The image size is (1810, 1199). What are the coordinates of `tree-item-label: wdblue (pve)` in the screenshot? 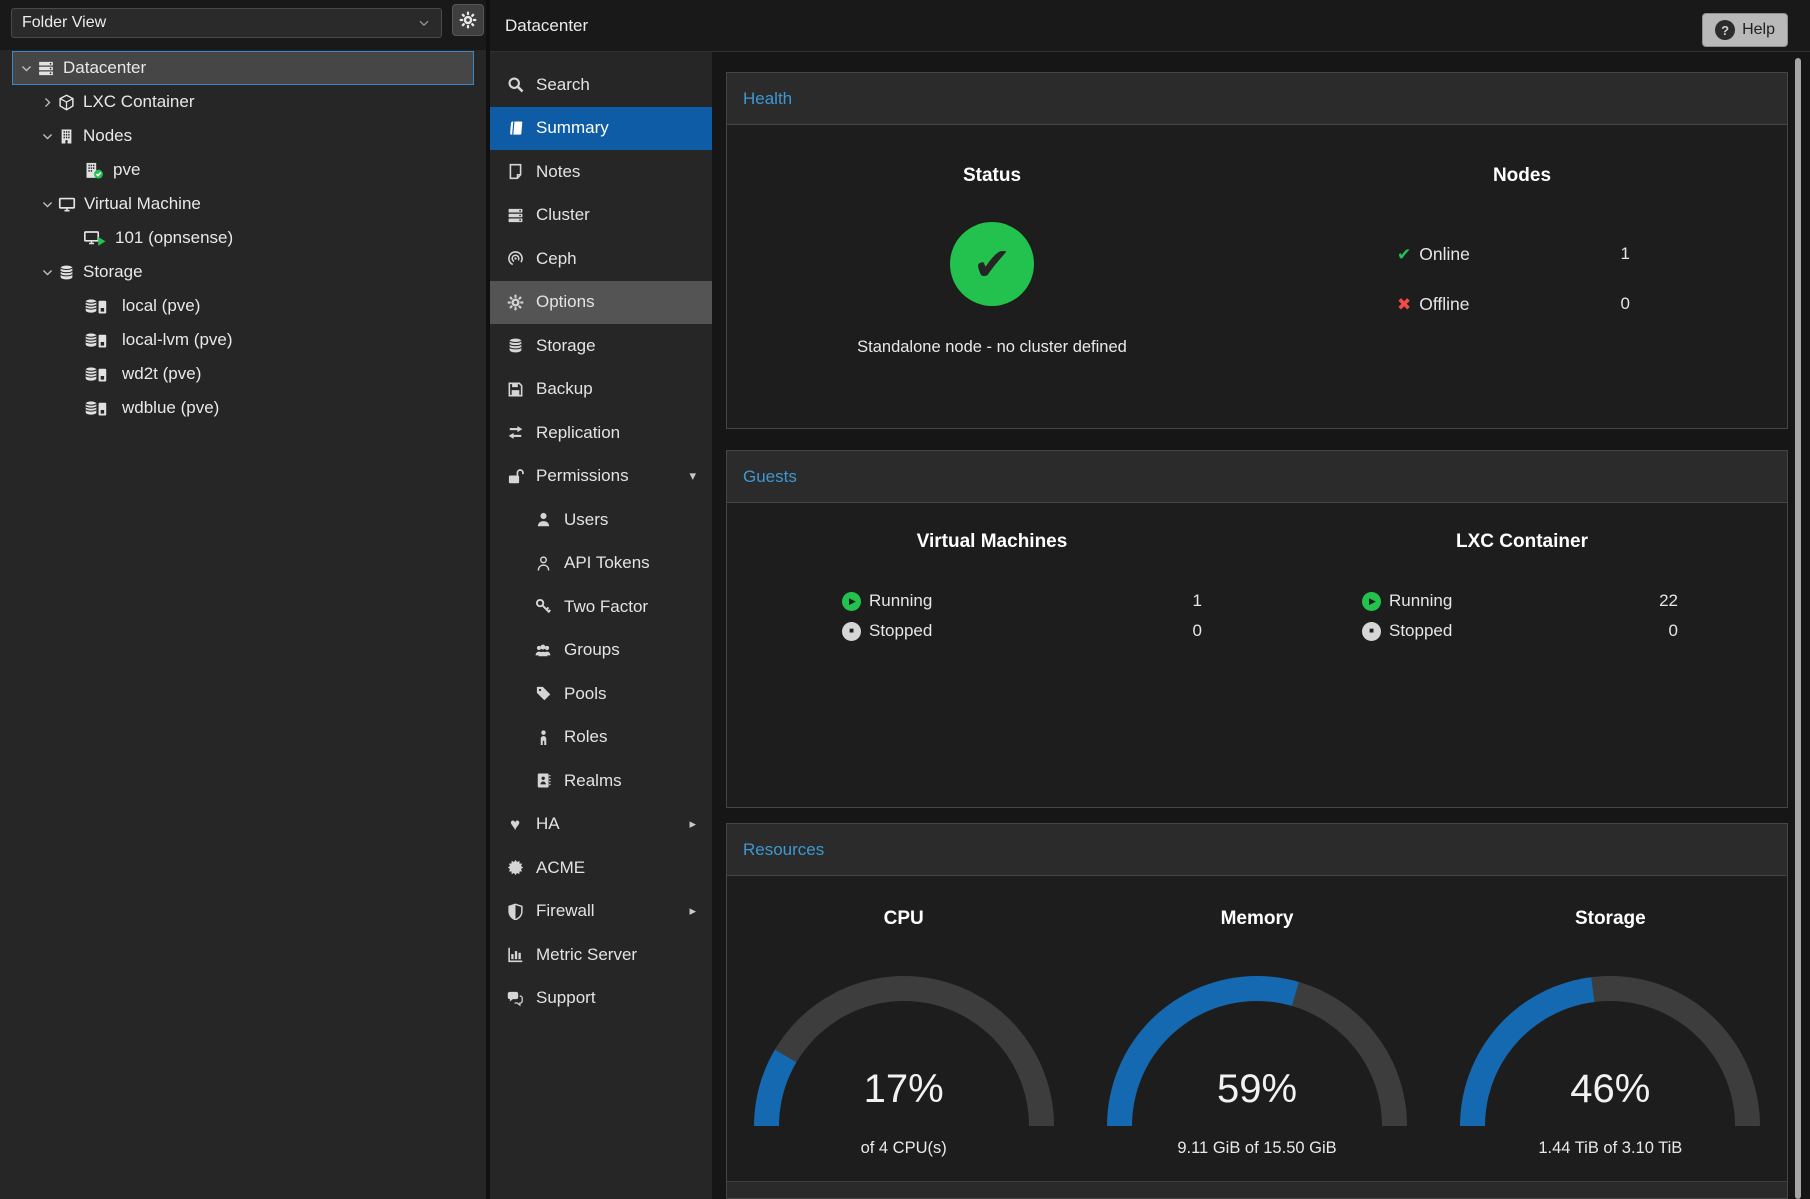 It's located at (171, 407).